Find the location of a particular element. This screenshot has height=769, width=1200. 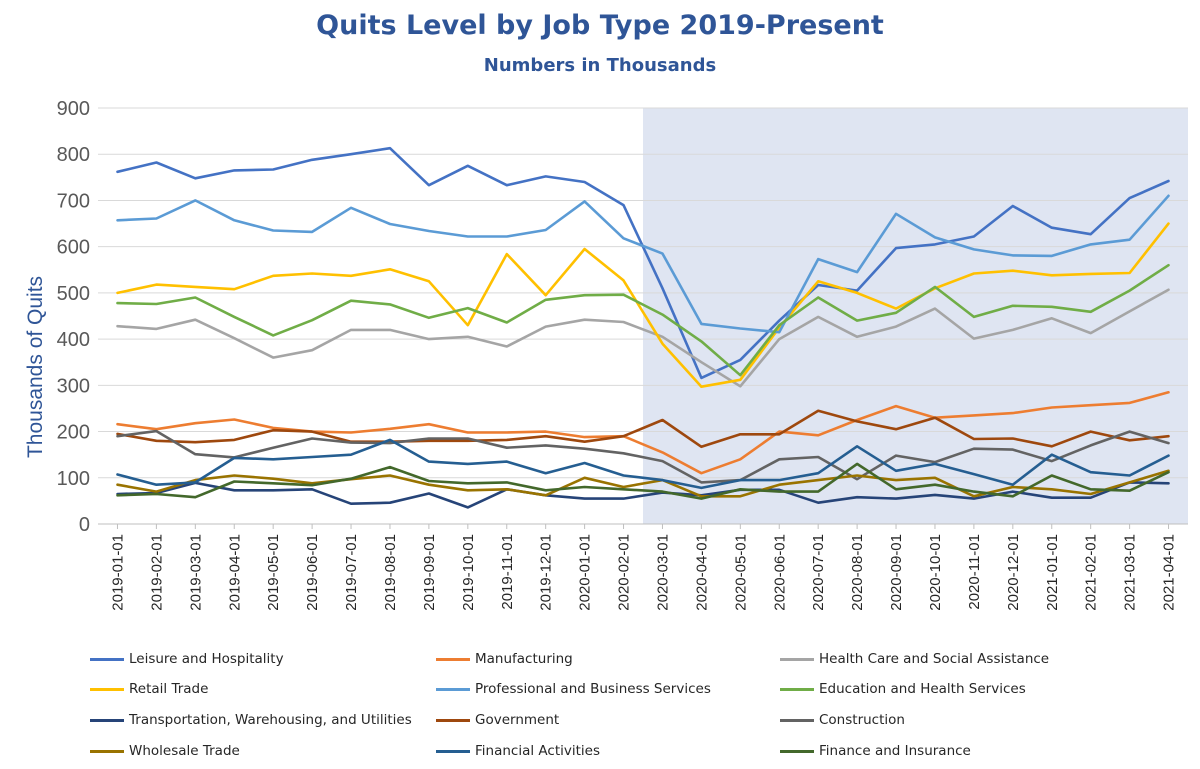

x-tick-label: 2021-01-01 is located at coordinates (1052, 572).